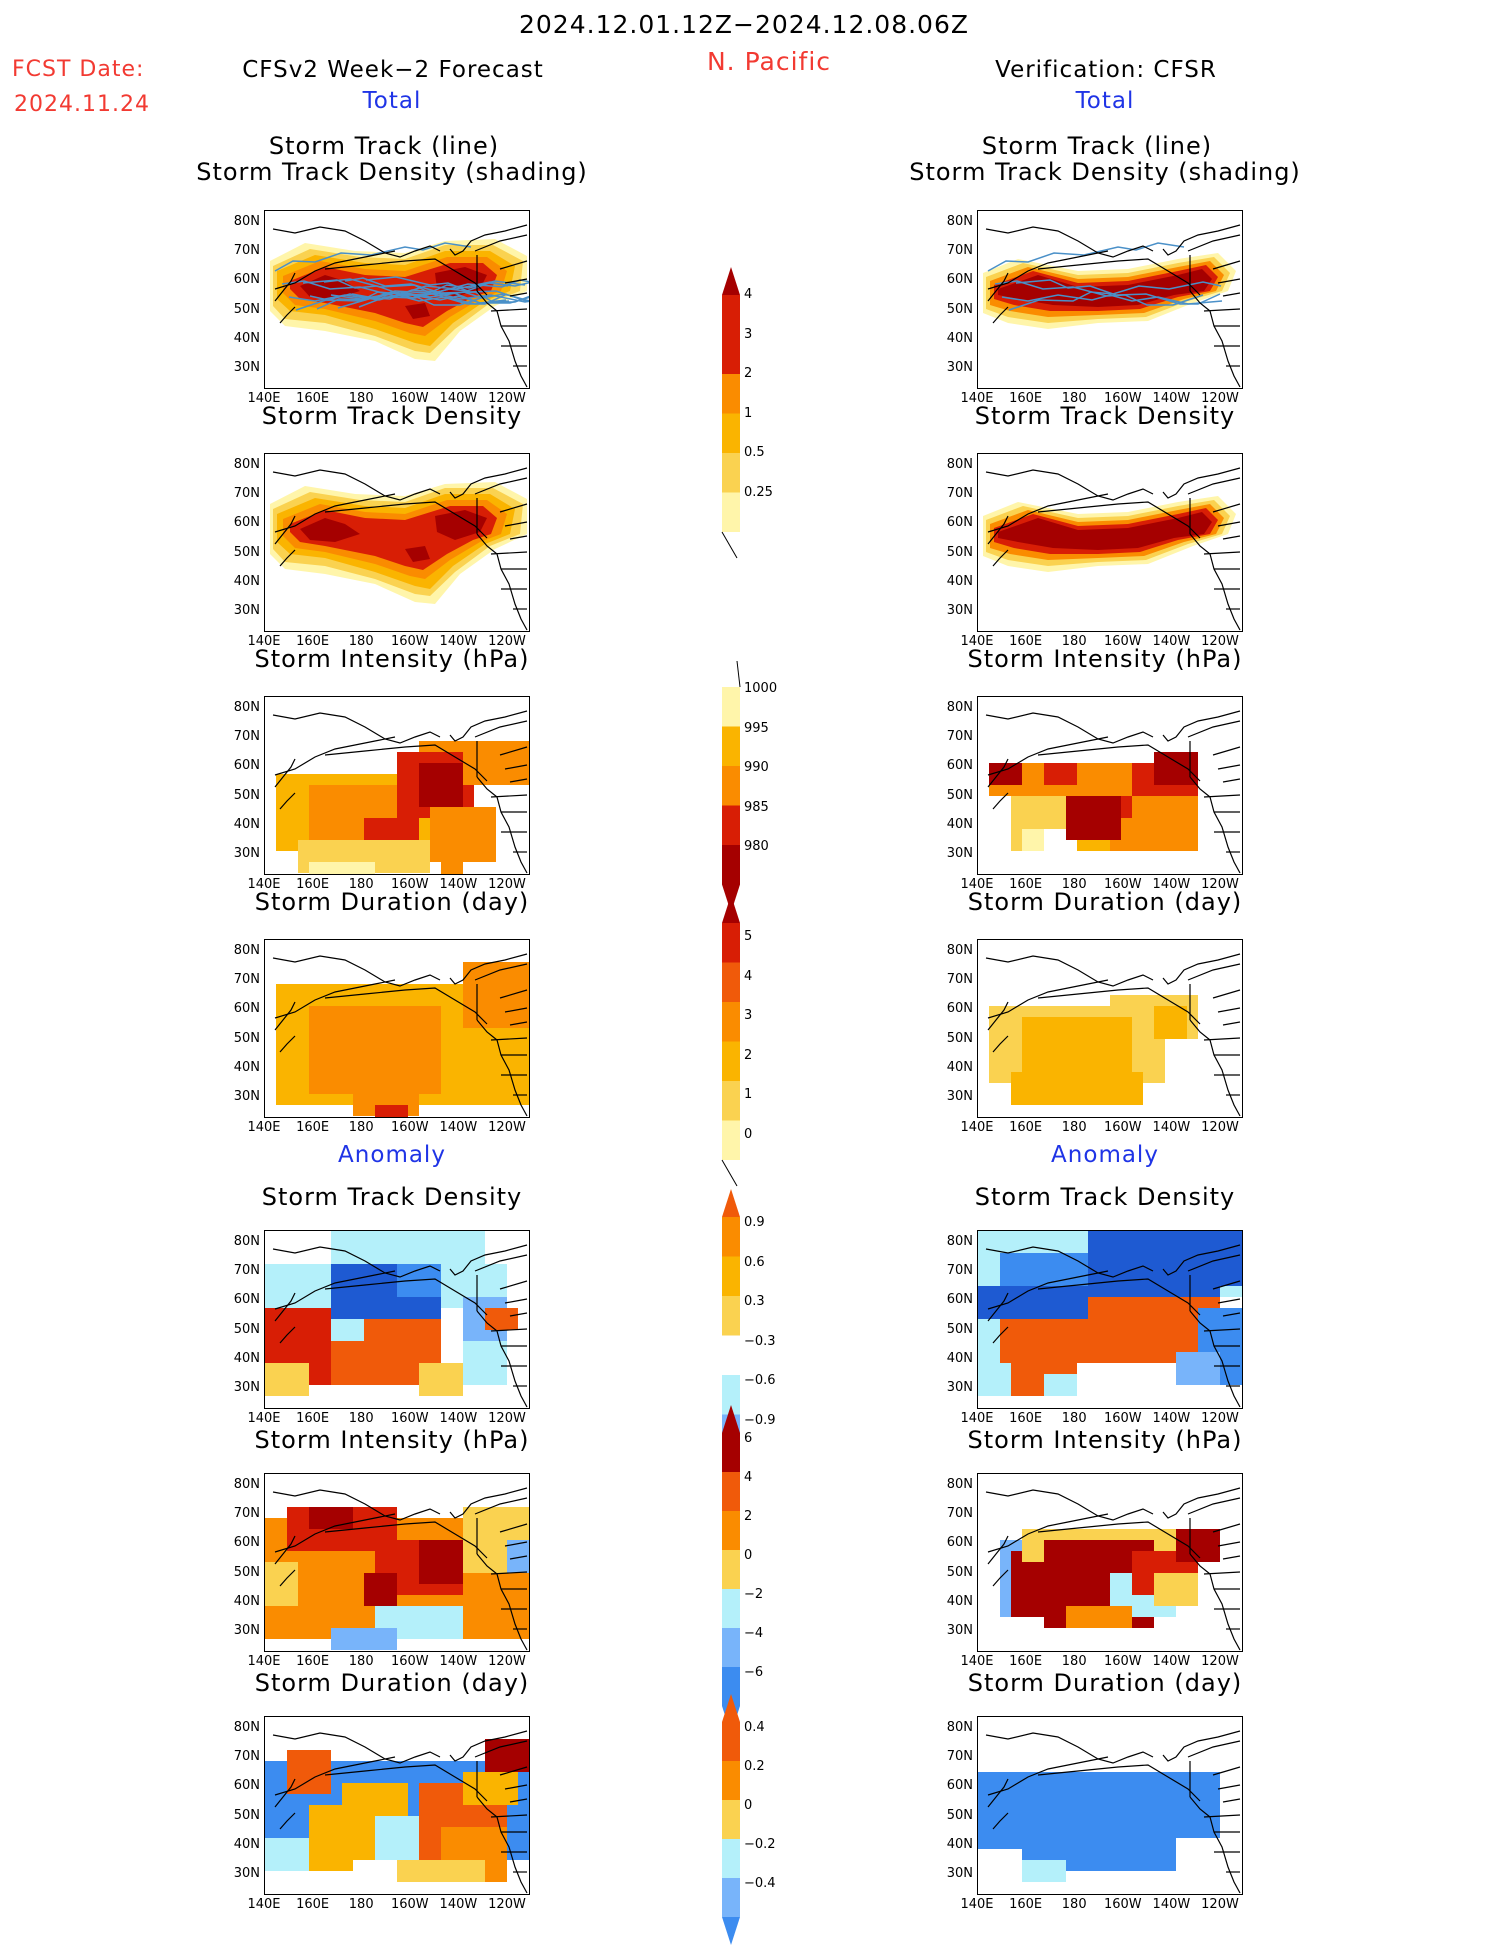 The width and height of the screenshot is (1487, 1947). Describe the element at coordinates (756, 728) in the screenshot. I see `intensity-total-colorbar-label: 995` at that location.